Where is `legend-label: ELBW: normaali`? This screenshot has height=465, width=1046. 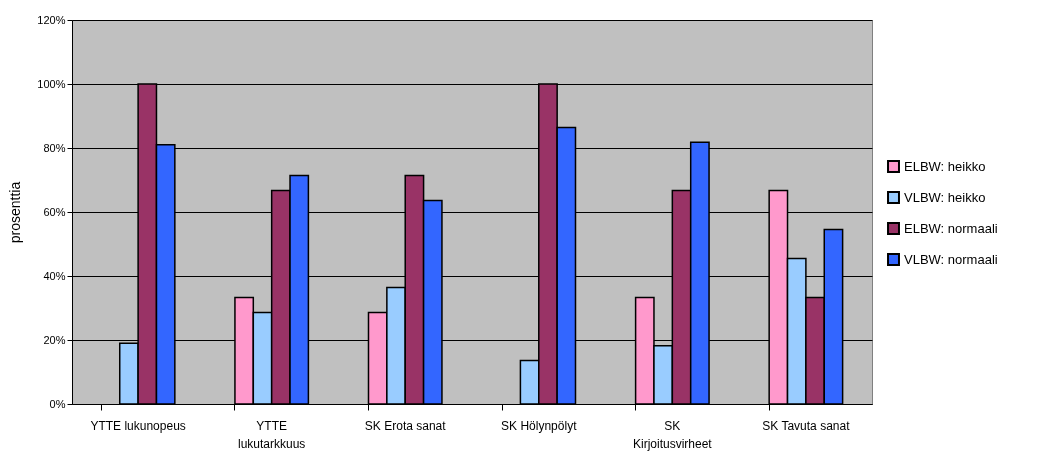 legend-label: ELBW: normaali is located at coordinates (951, 228).